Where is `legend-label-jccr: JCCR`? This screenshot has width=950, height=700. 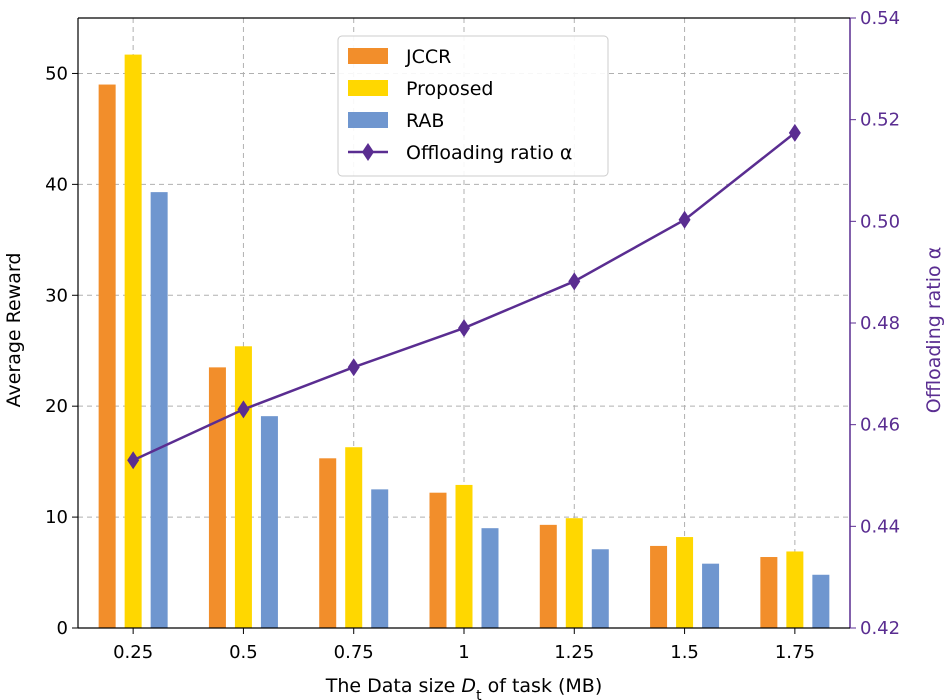
legend-label-jccr: JCCR is located at coordinates (428, 57).